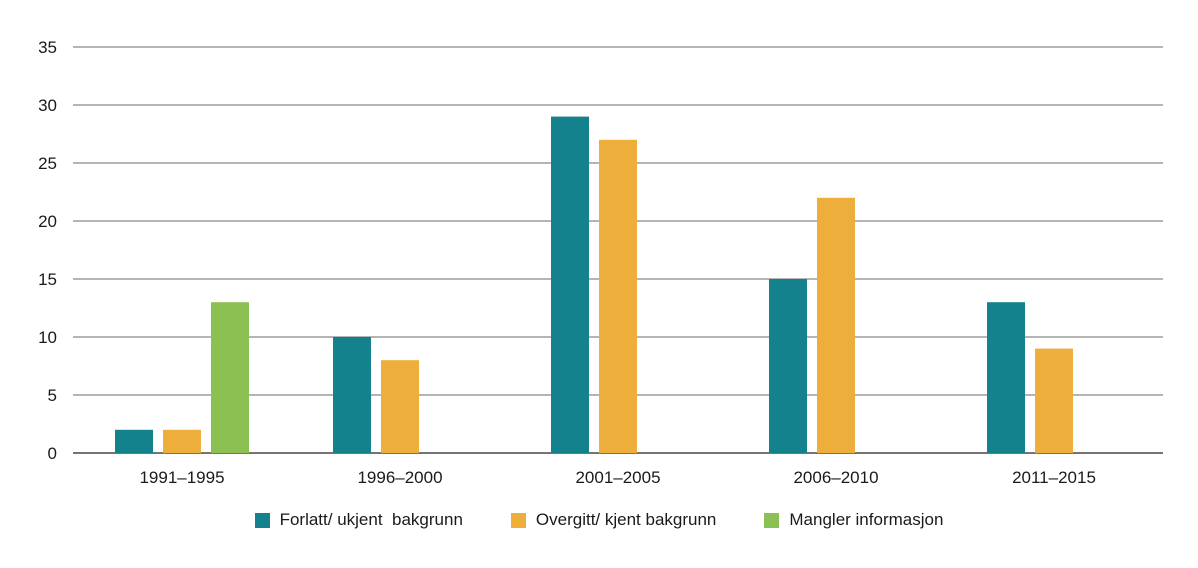  Describe the element at coordinates (47, 250) in the screenshot. I see `y-axis-ticks: 0 5 10 15 20 25 30 35` at that location.